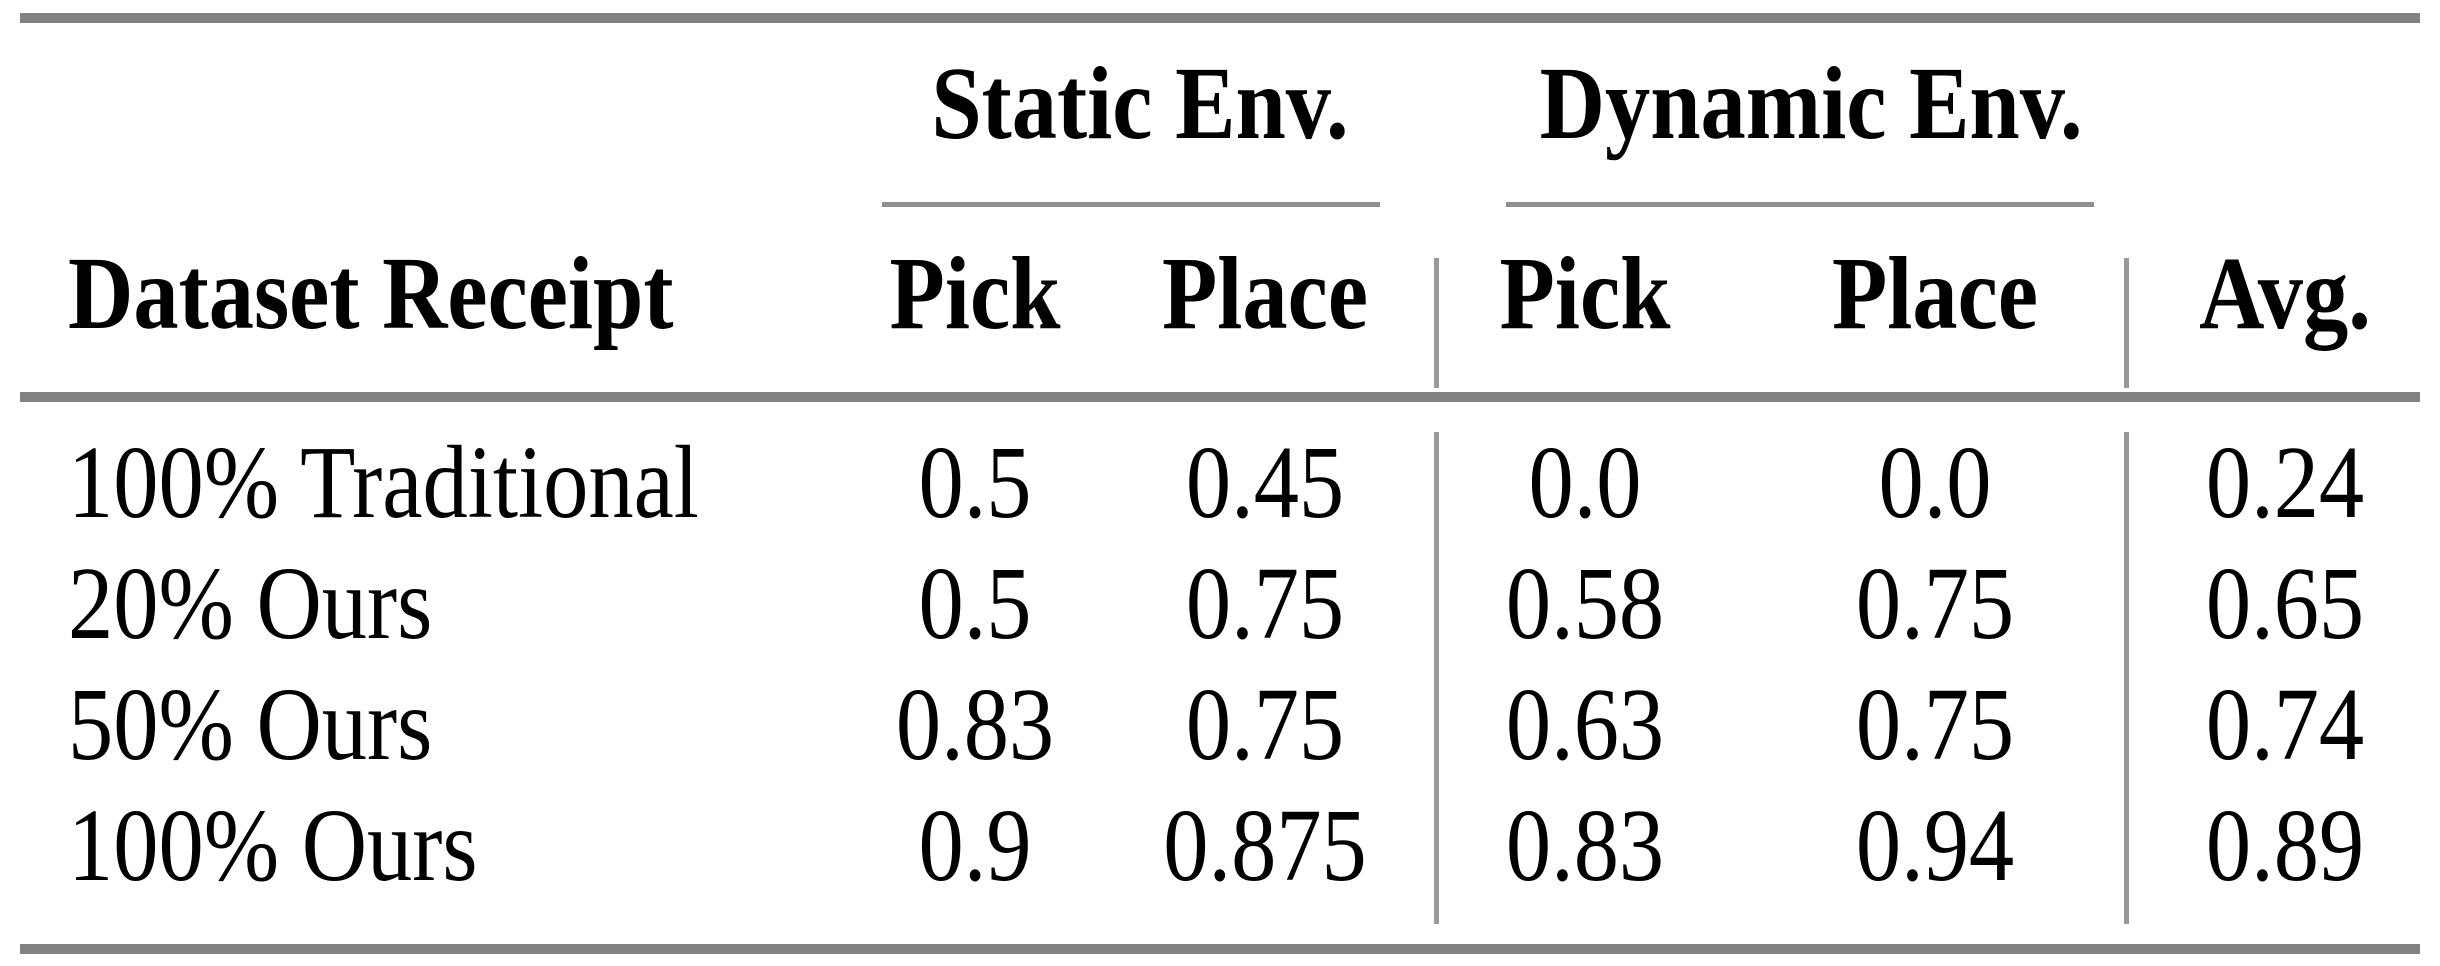  Describe the element at coordinates (975, 293) in the screenshot. I see `column-header-static-pick: Pick` at that location.